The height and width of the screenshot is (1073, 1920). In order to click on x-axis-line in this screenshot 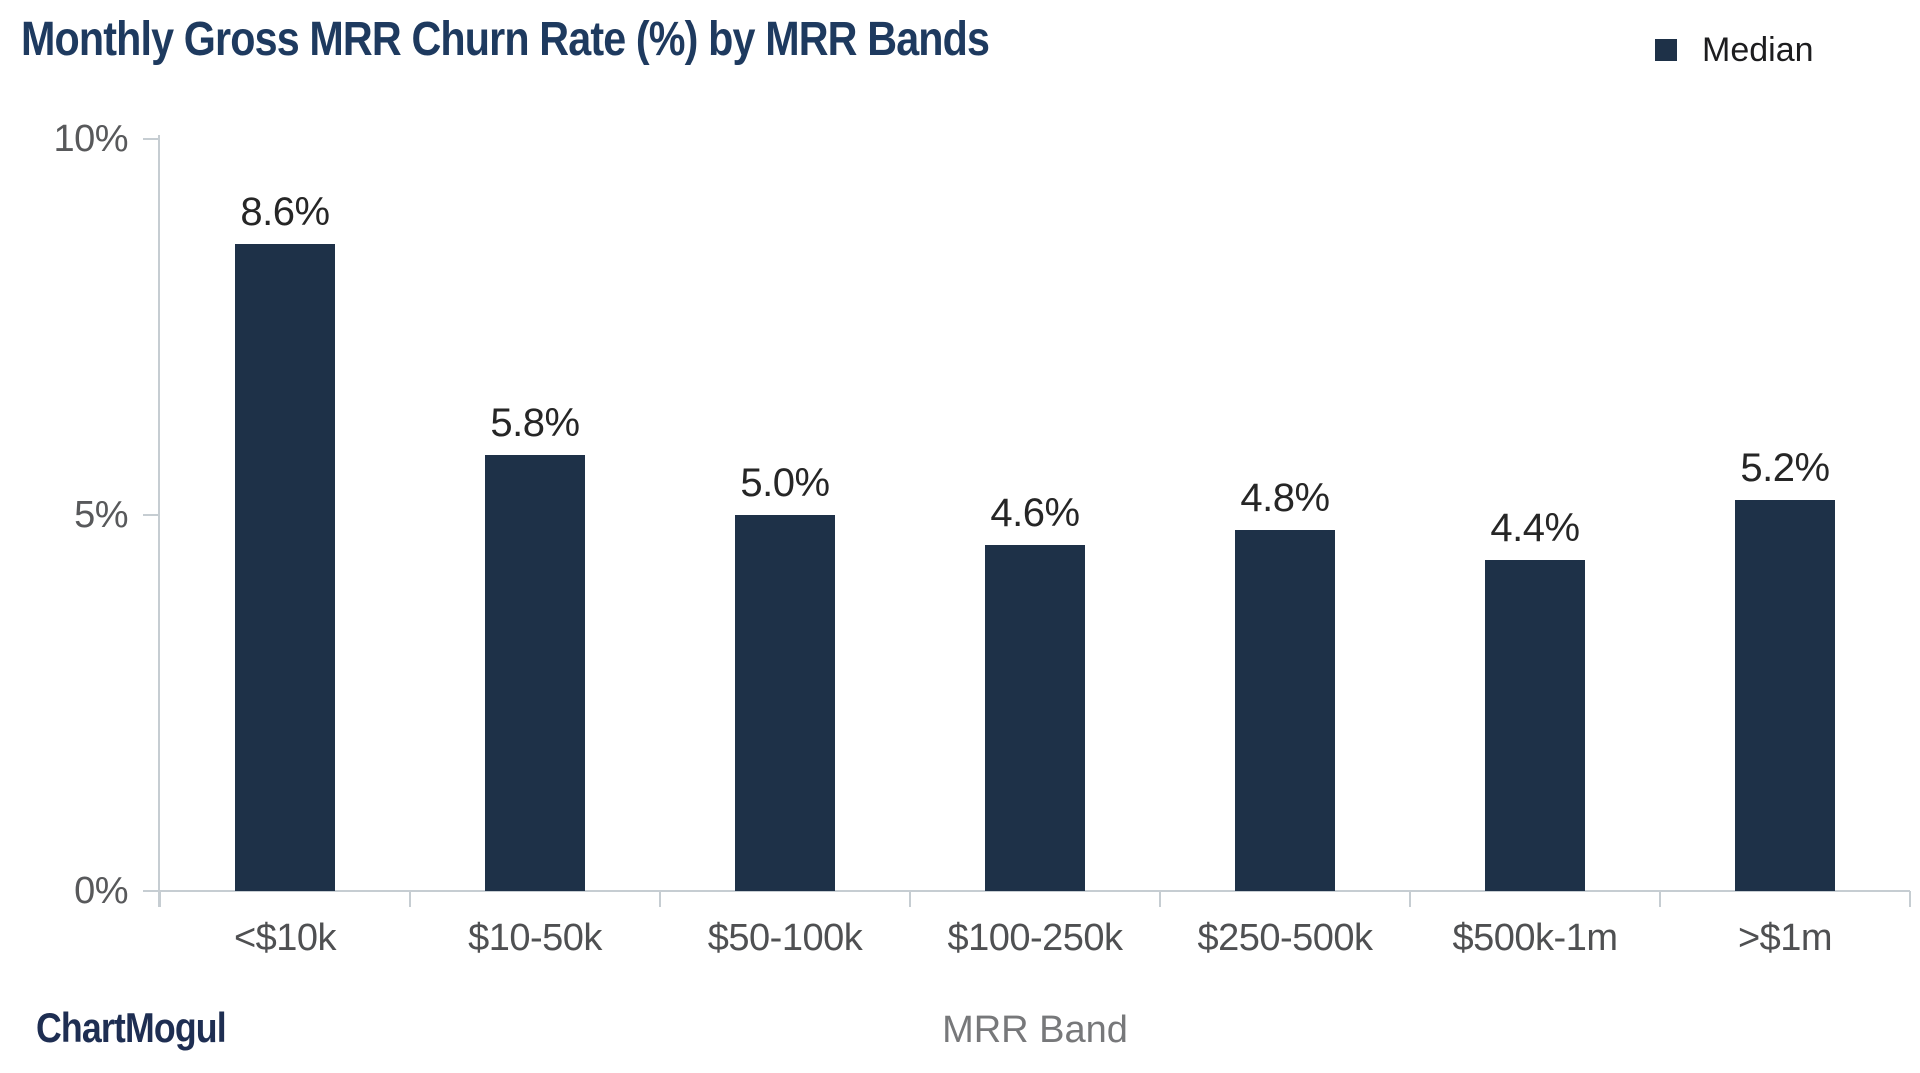, I will do `click(1035, 891)`.